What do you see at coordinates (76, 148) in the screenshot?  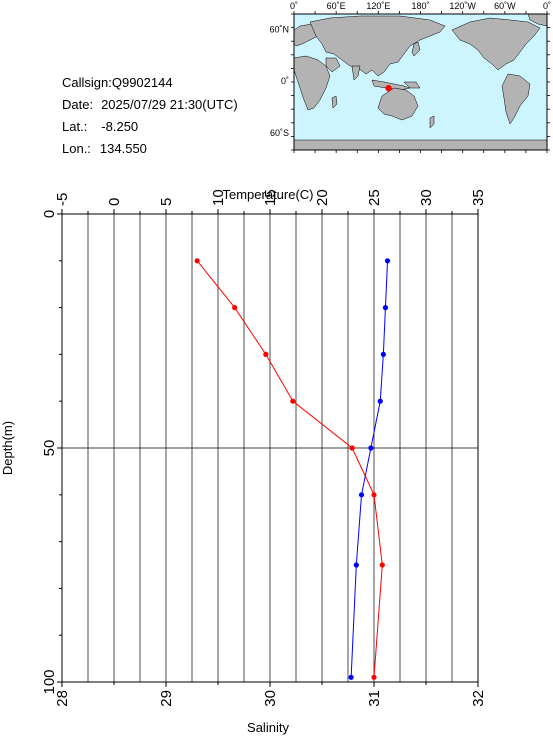 I see `lon-label: Lon.:` at bounding box center [76, 148].